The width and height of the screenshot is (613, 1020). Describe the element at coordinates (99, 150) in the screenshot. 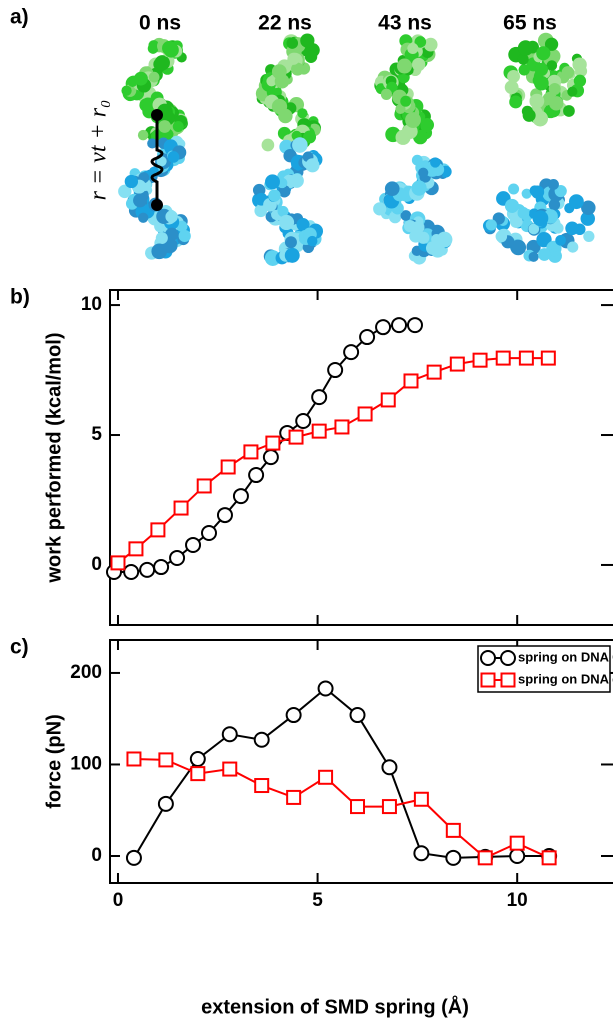

I see `equation: r = vt + r₀` at that location.